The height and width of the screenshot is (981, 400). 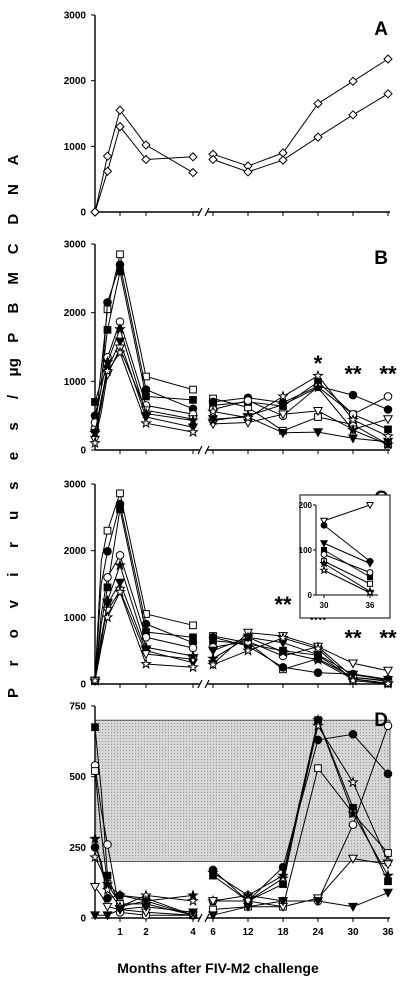 I want to click on y-axis-title-char: N, so click(x=13, y=189).